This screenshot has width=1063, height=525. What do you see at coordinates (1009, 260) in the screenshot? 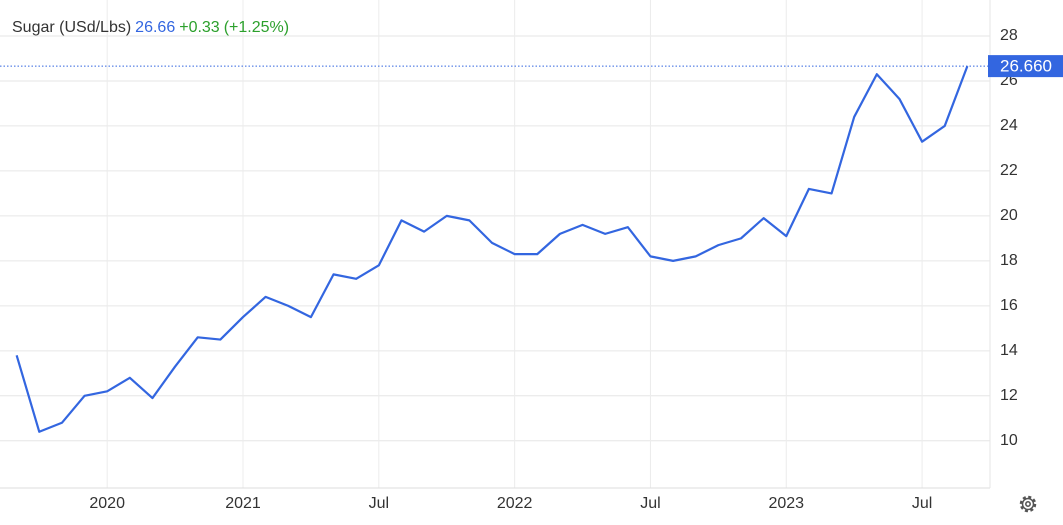
I see `y-tick-label: 18` at bounding box center [1009, 260].